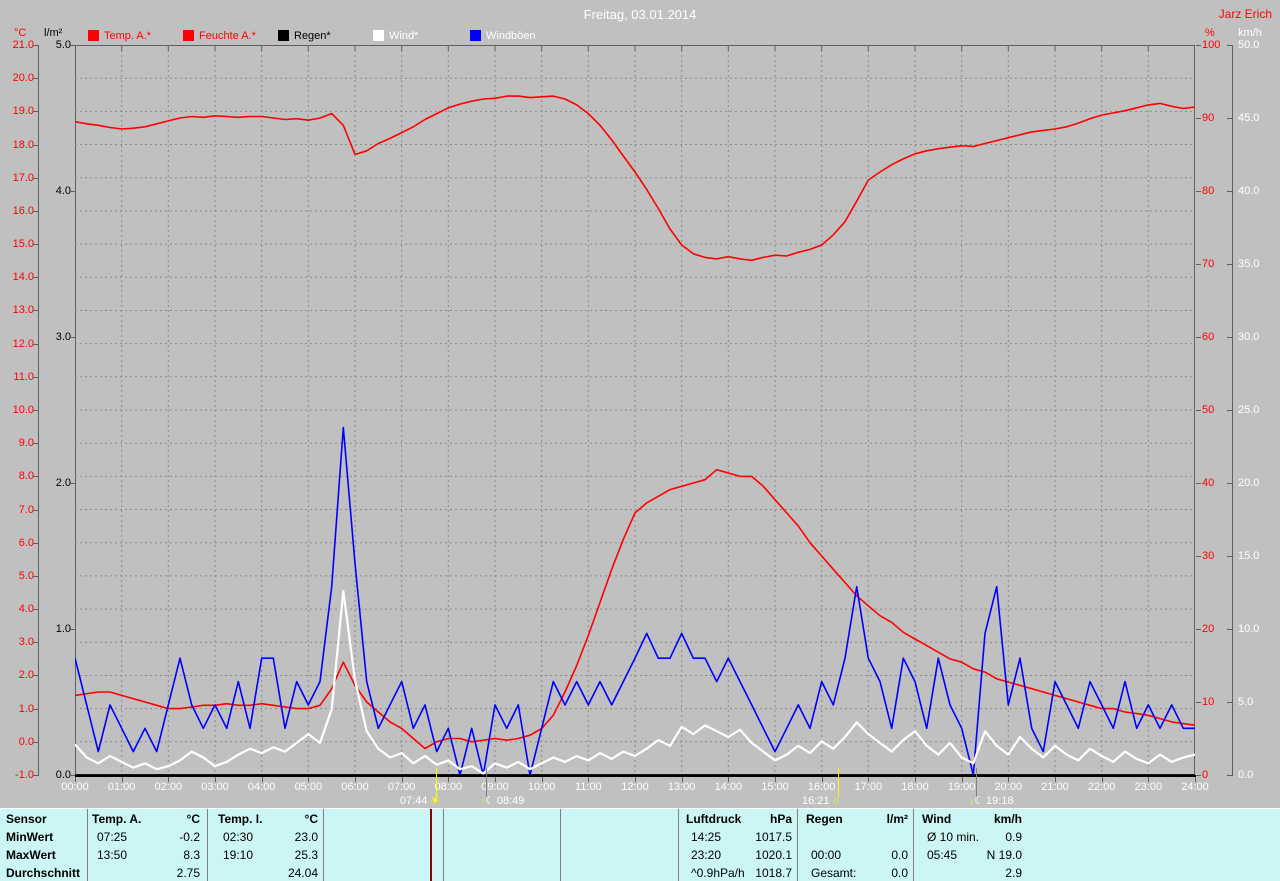 This screenshot has height=881, width=1280. What do you see at coordinates (1208, 483) in the screenshot?
I see `y-tick-label: 40` at bounding box center [1208, 483].